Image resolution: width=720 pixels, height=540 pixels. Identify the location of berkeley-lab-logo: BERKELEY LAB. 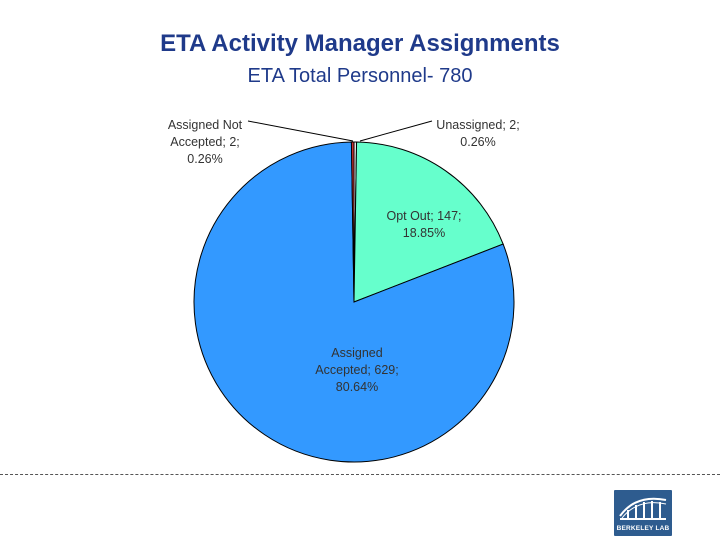
(643, 513).